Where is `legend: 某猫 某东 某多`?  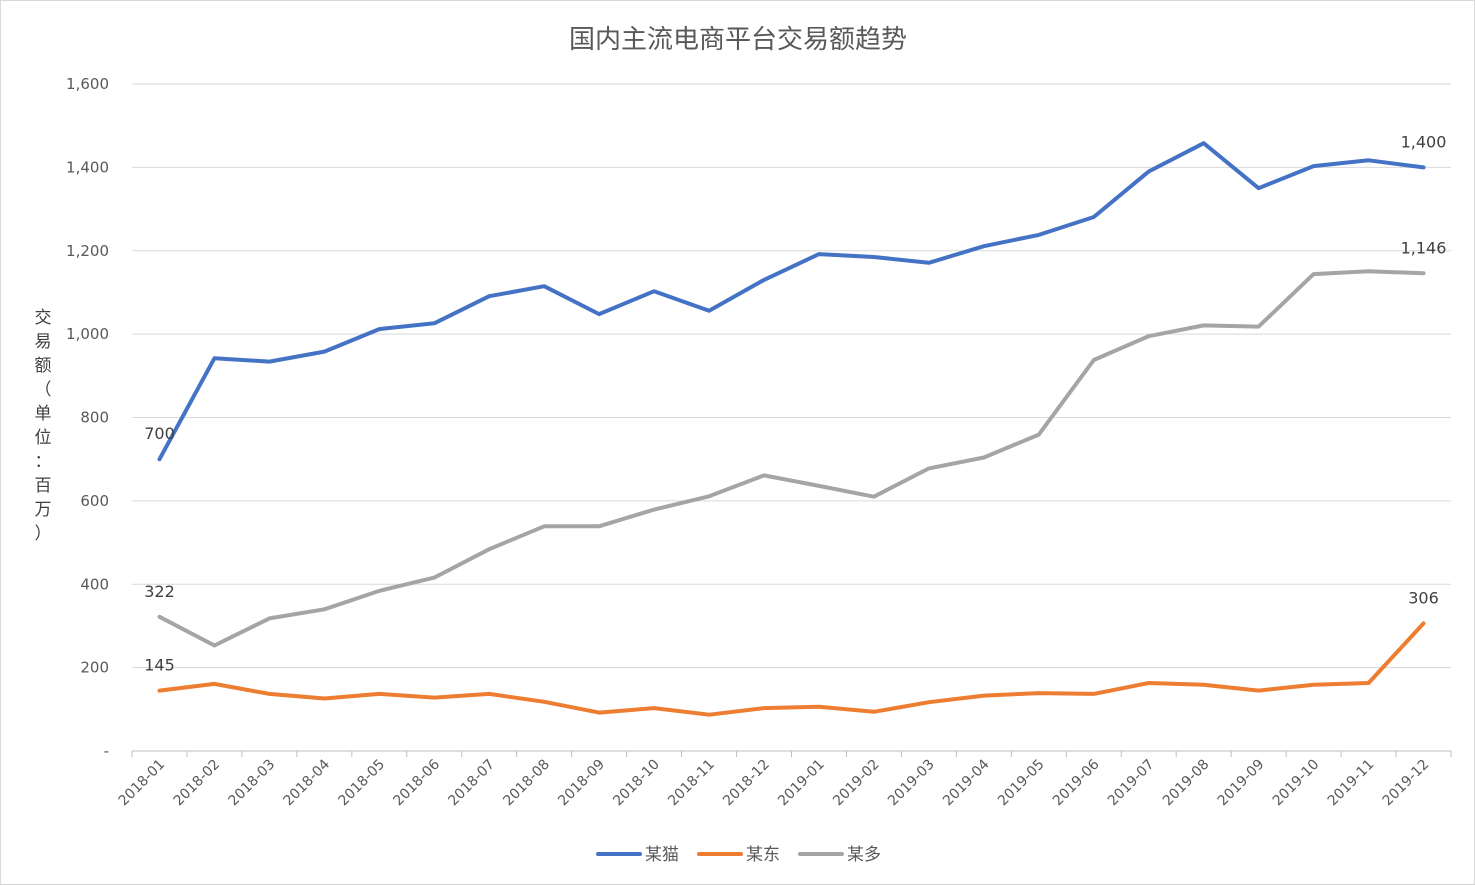
legend: 某猫 某东 某多 is located at coordinates (738, 855).